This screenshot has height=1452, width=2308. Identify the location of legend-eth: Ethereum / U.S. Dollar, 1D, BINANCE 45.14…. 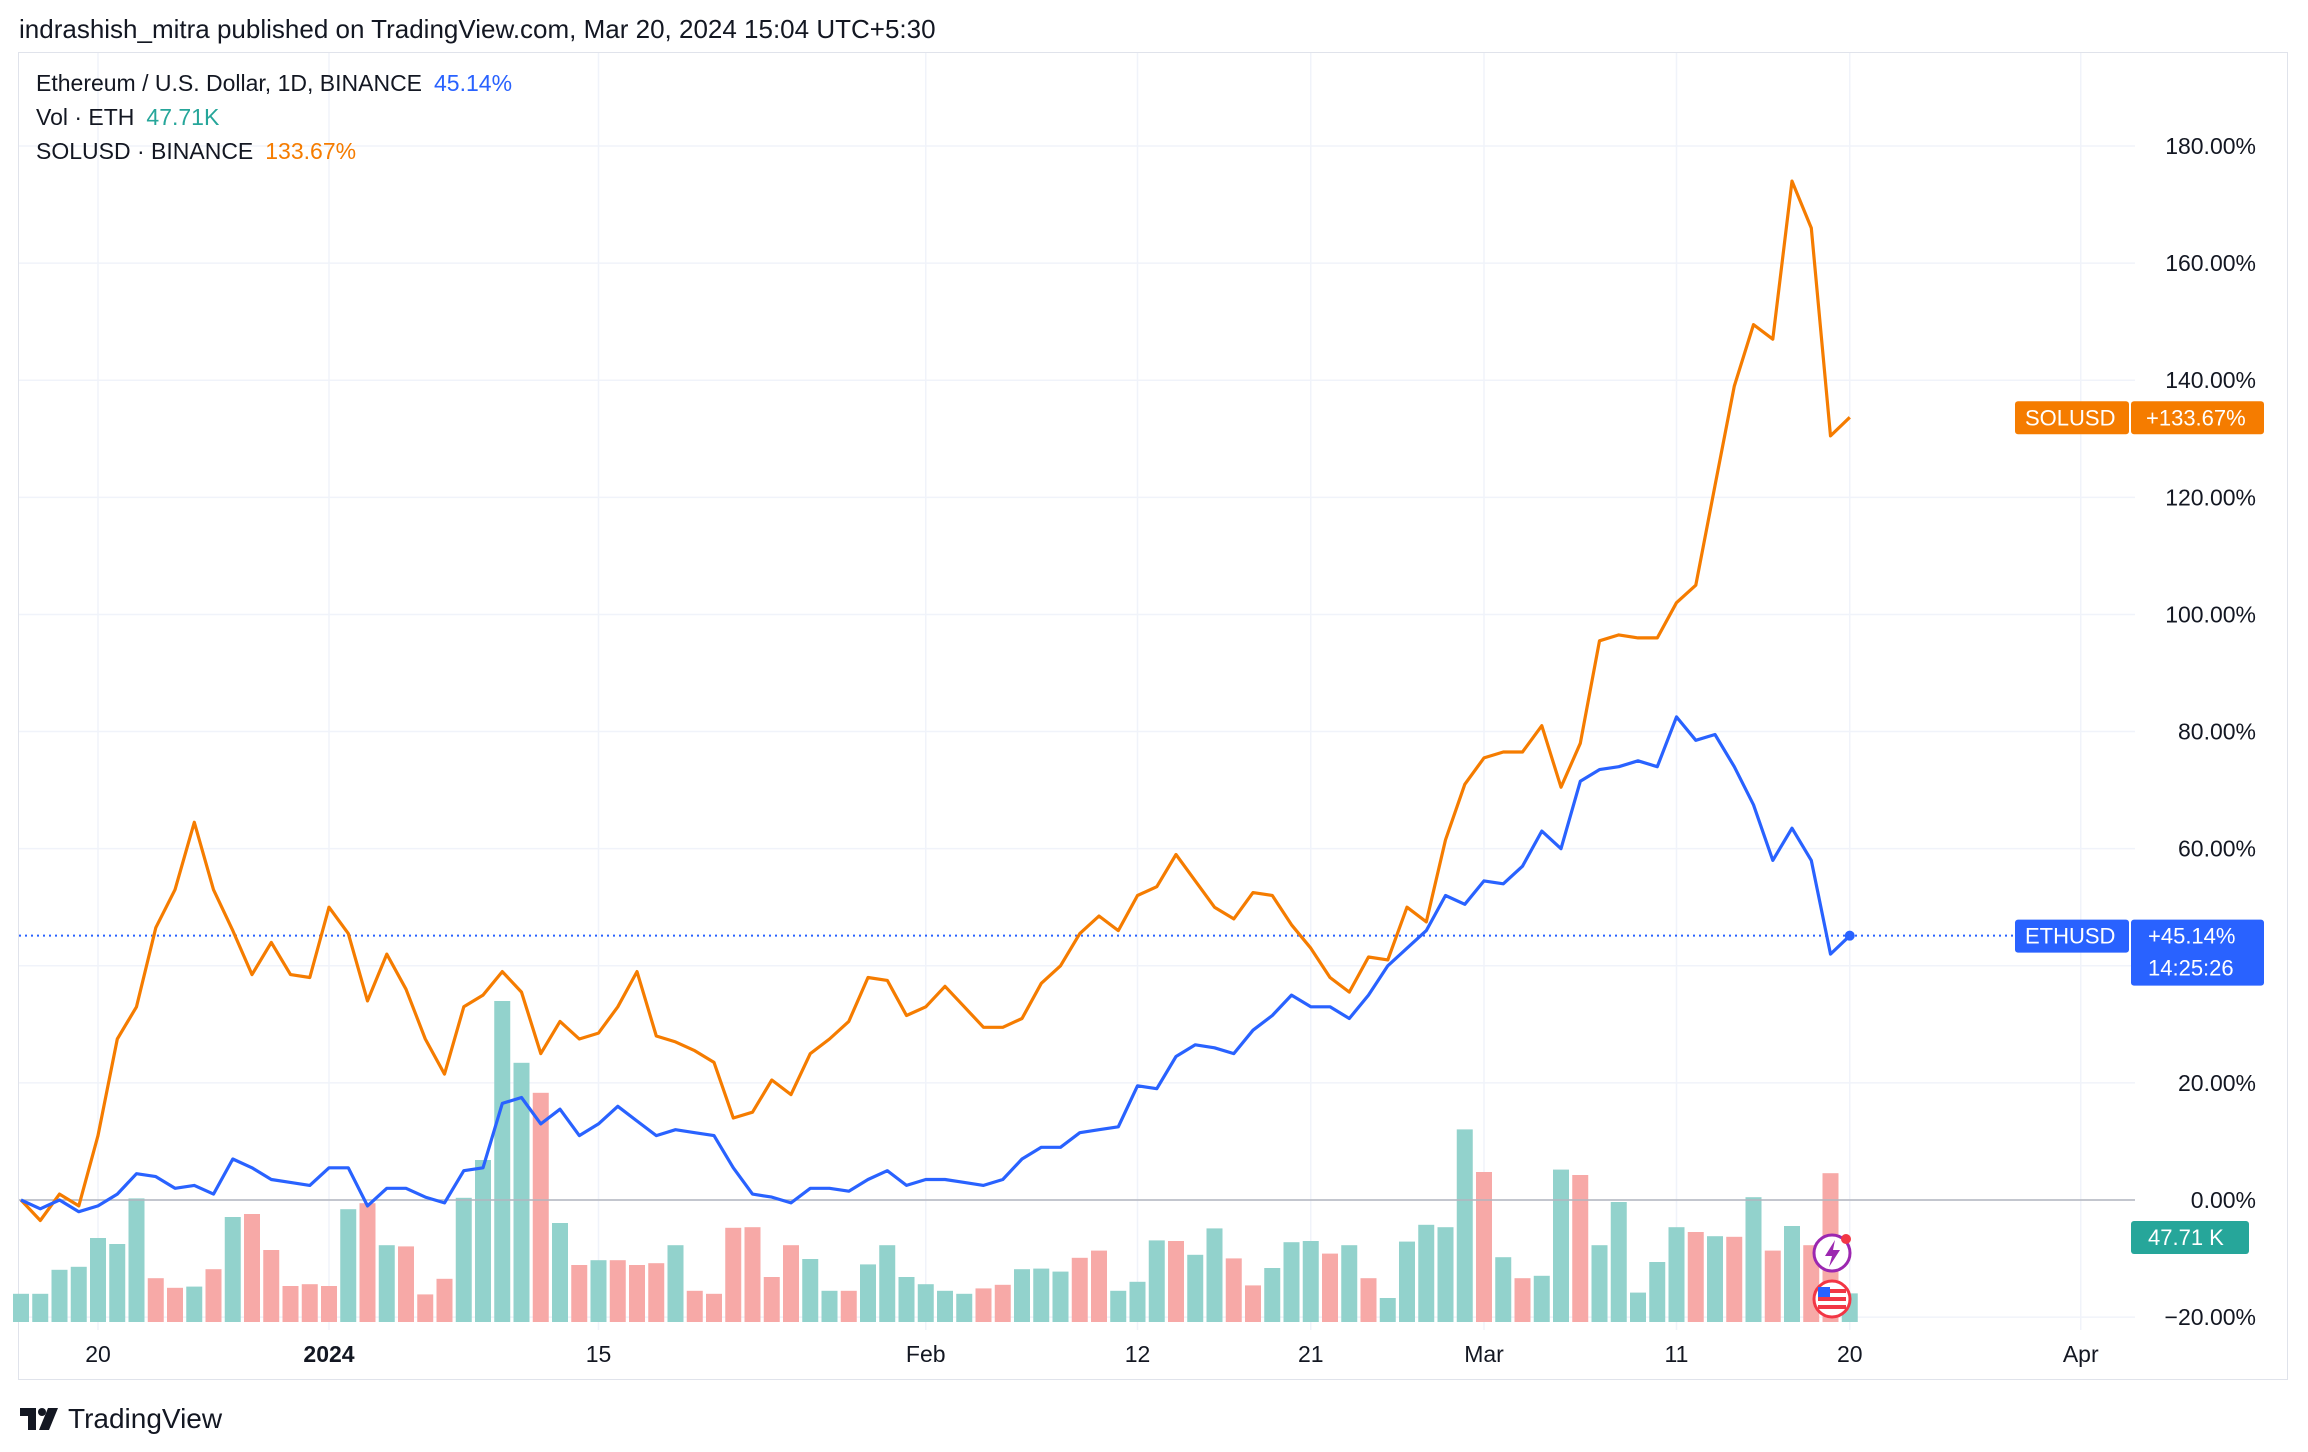
(274, 83).